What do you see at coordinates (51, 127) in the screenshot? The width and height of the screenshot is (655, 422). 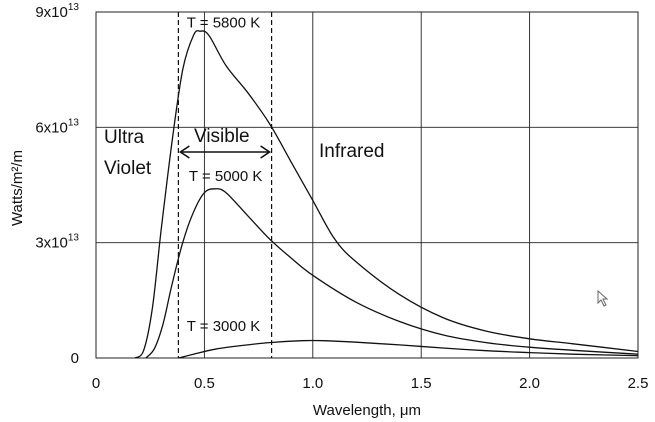 I see `y-tick-base: 6x10` at bounding box center [51, 127].